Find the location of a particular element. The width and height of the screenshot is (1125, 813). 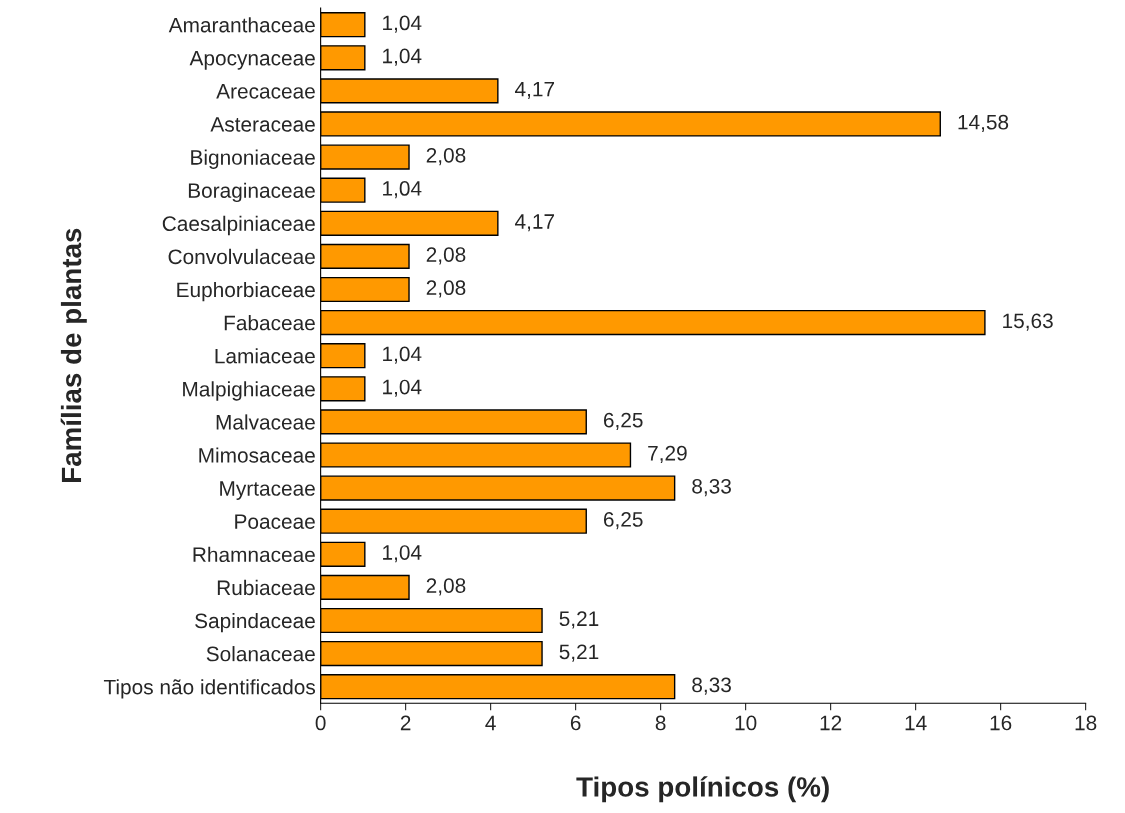

y-tick-label: Myrtaceae is located at coordinates (267, 490).